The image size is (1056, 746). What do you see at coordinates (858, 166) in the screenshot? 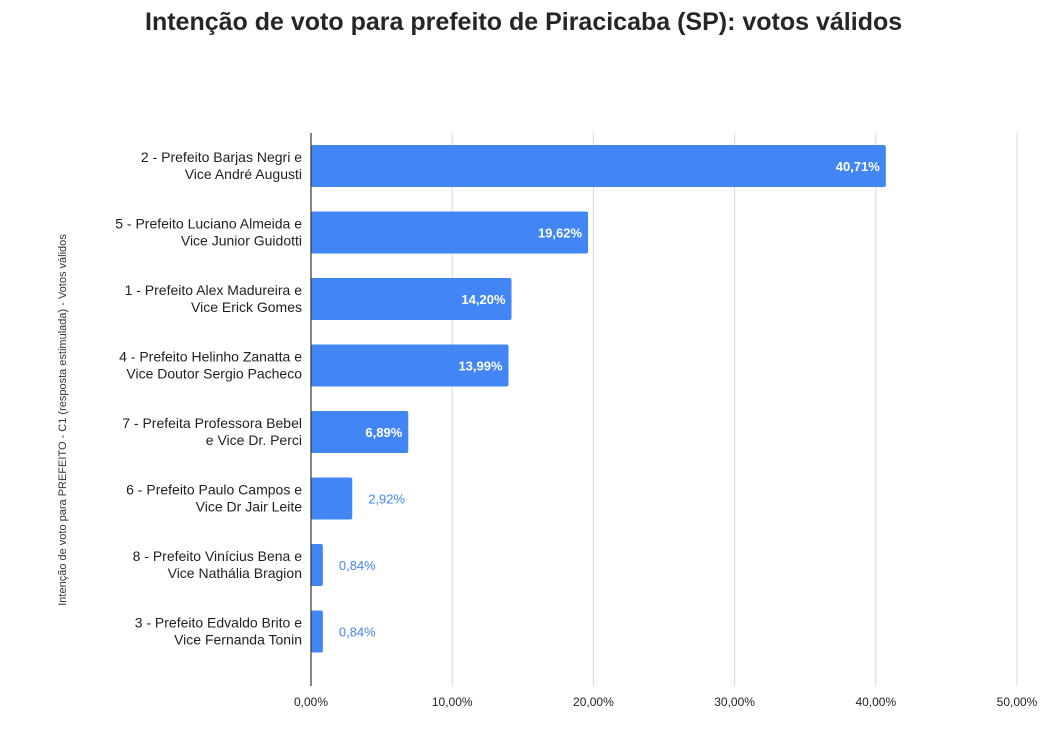
I see `data-label: 40,71%` at bounding box center [858, 166].